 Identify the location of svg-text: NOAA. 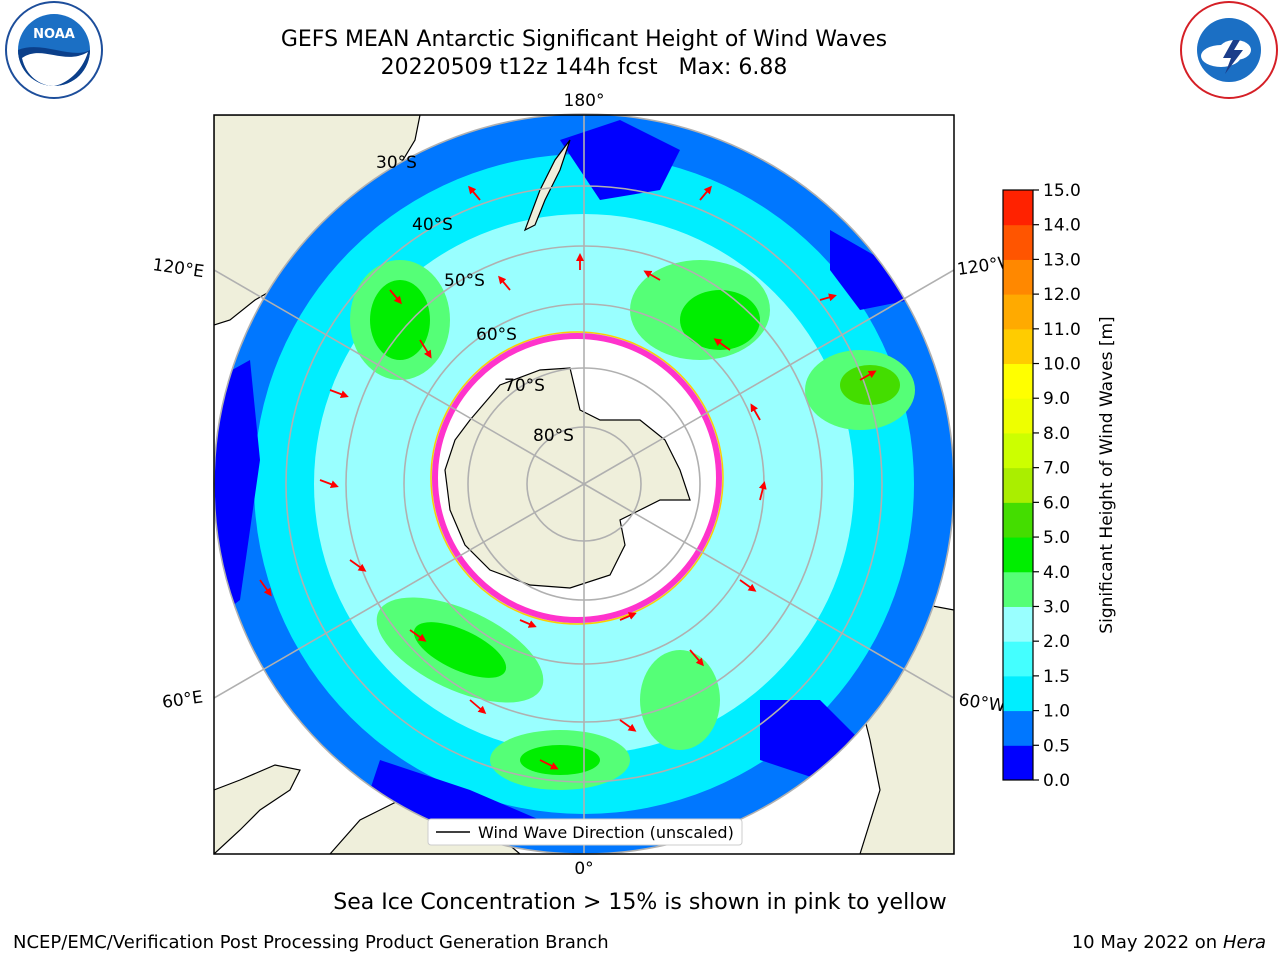
(54, 34).